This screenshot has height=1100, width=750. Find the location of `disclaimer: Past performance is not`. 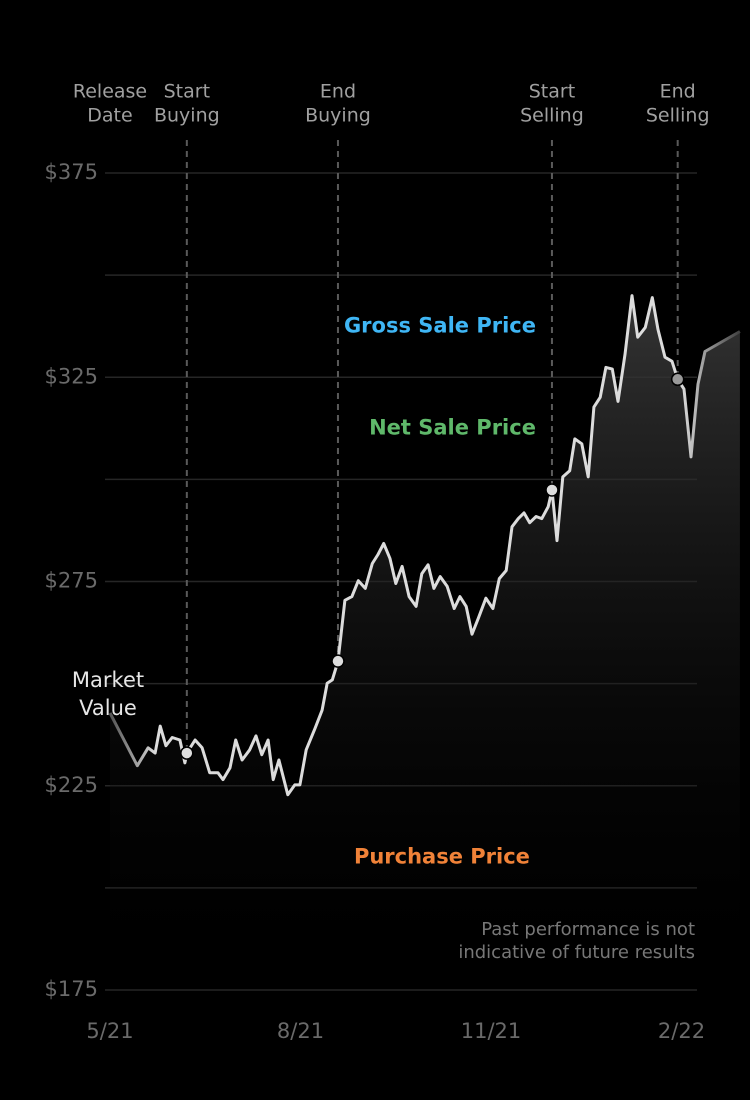

disclaimer: Past performance is not is located at coordinates (588, 929).